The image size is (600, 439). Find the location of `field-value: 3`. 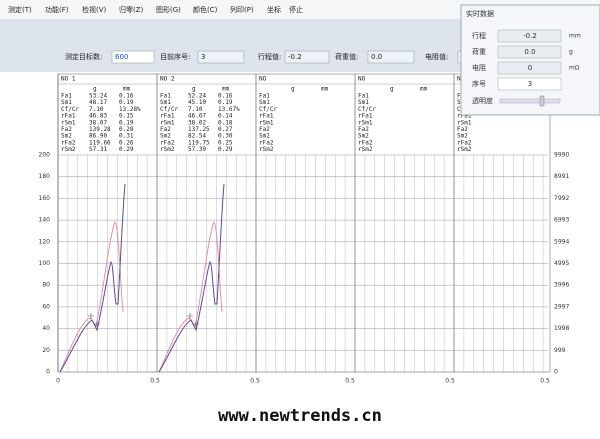

field-value: 3 is located at coordinates (203, 57).